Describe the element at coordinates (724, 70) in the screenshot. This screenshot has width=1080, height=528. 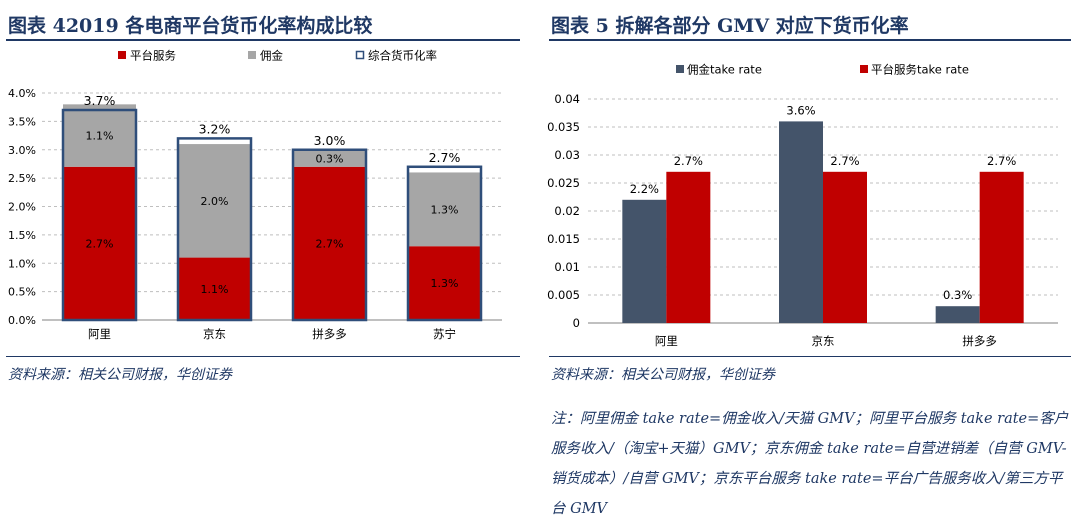
I see `legend-label: 佣金take rate` at that location.